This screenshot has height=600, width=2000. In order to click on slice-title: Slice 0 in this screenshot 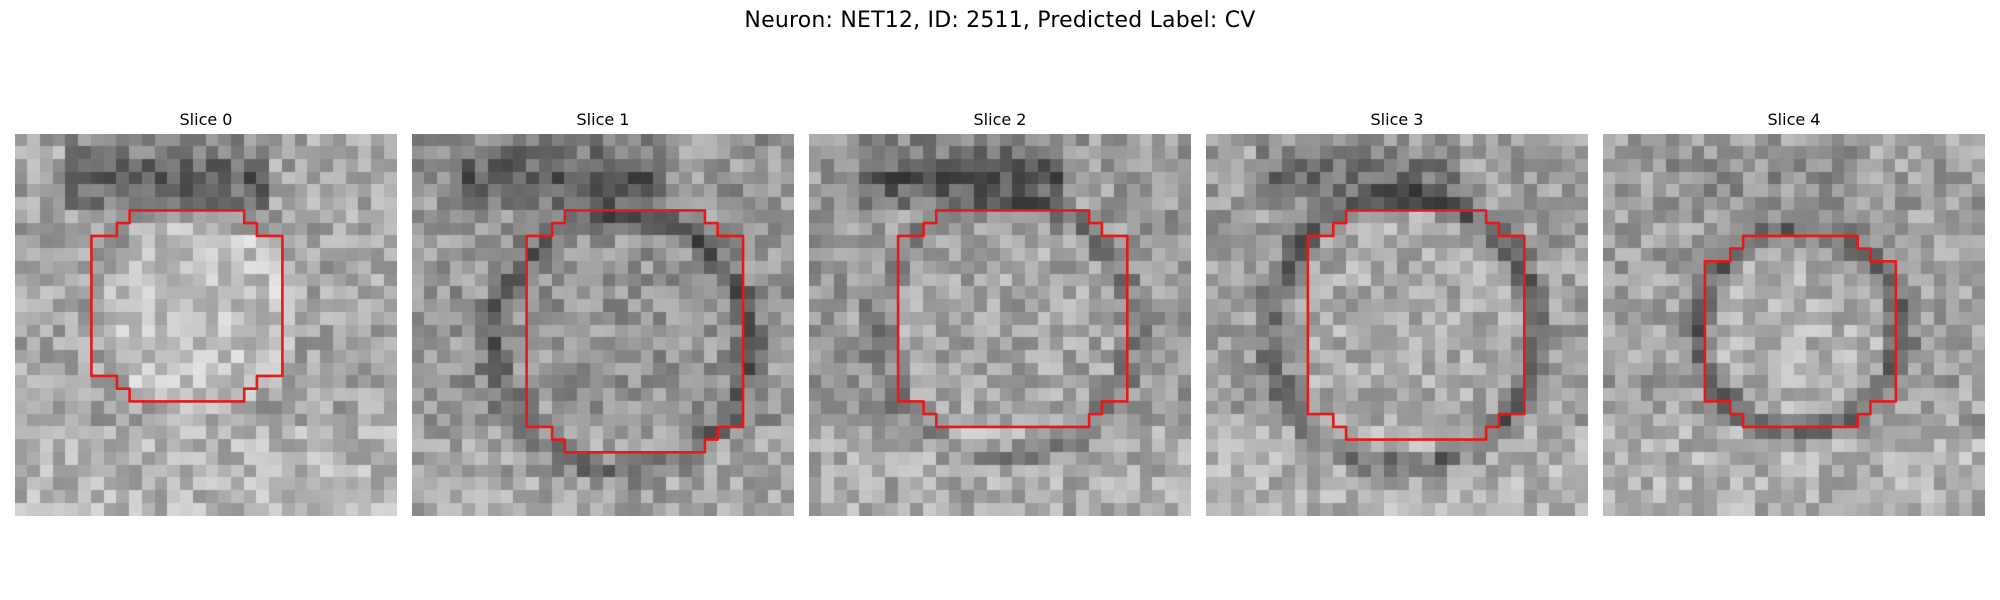, I will do `click(206, 119)`.